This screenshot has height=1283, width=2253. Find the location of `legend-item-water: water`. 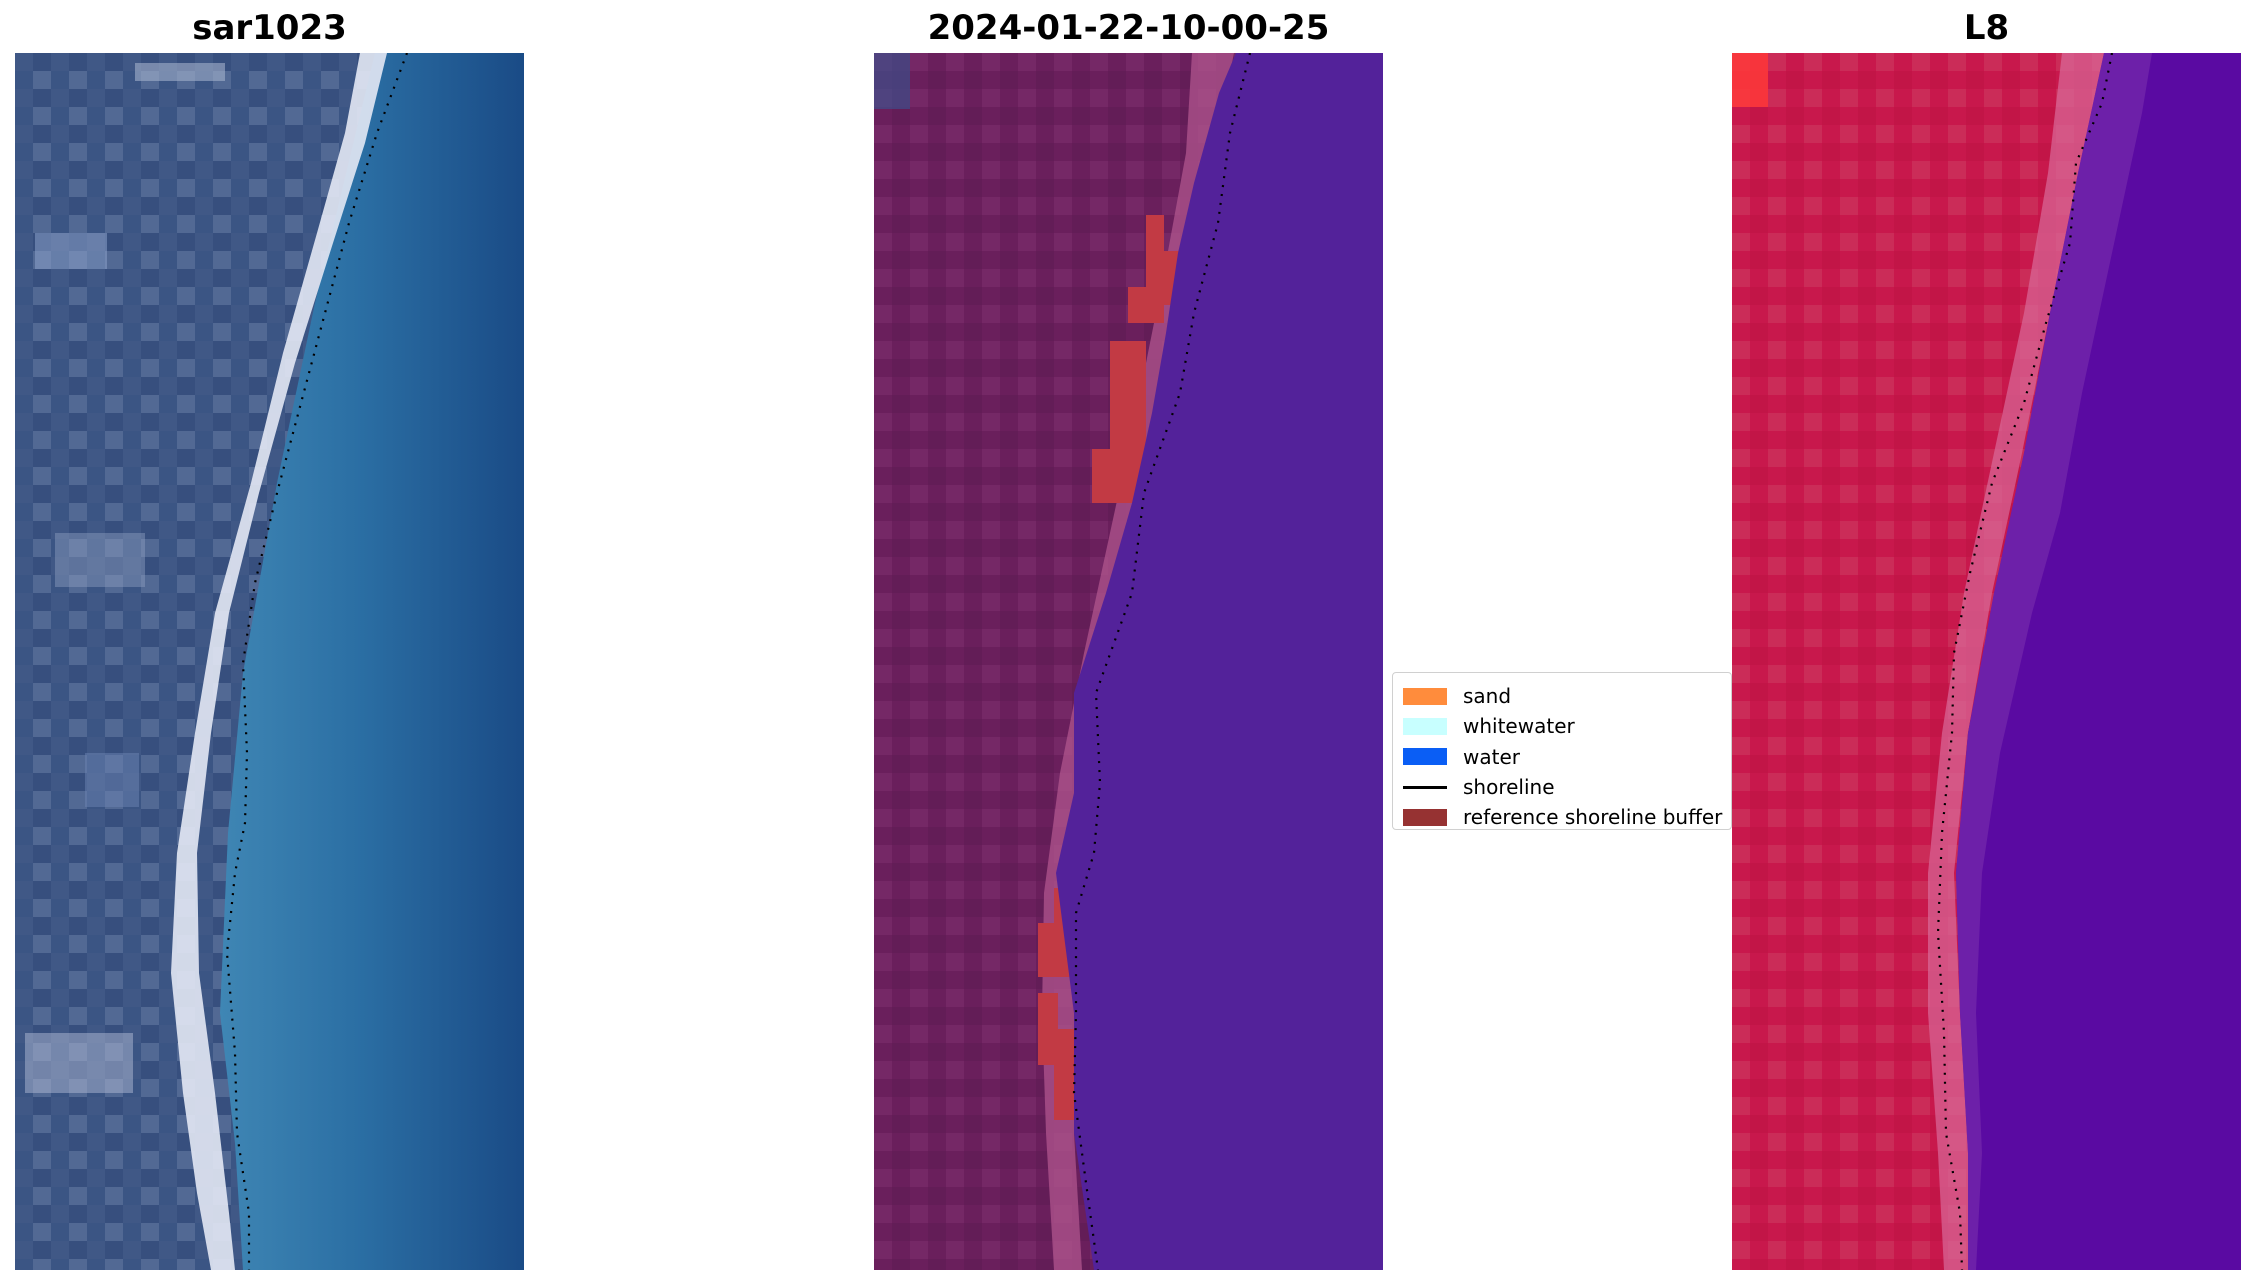

legend-item-water: water is located at coordinates (1567, 757).